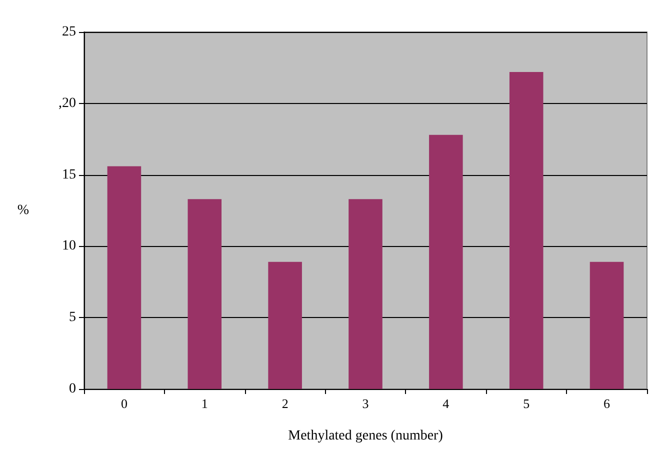 The image size is (661, 463). I want to click on x-tick-label: 5, so click(526, 403).